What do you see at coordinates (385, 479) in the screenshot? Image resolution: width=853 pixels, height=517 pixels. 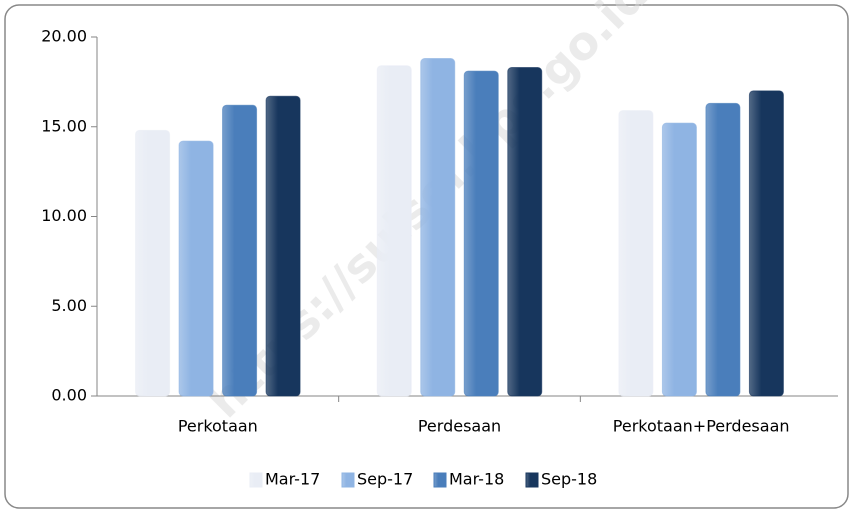 I see `legend-label: Sep-17` at bounding box center [385, 479].